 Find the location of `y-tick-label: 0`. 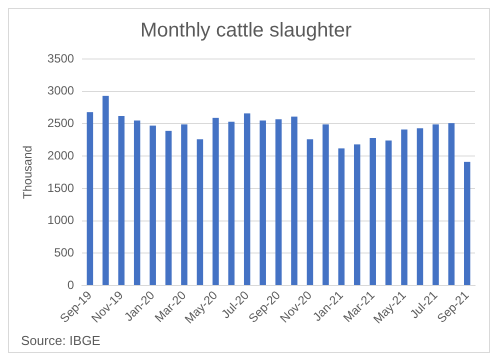

y-tick-label: 0 is located at coordinates (70, 285).